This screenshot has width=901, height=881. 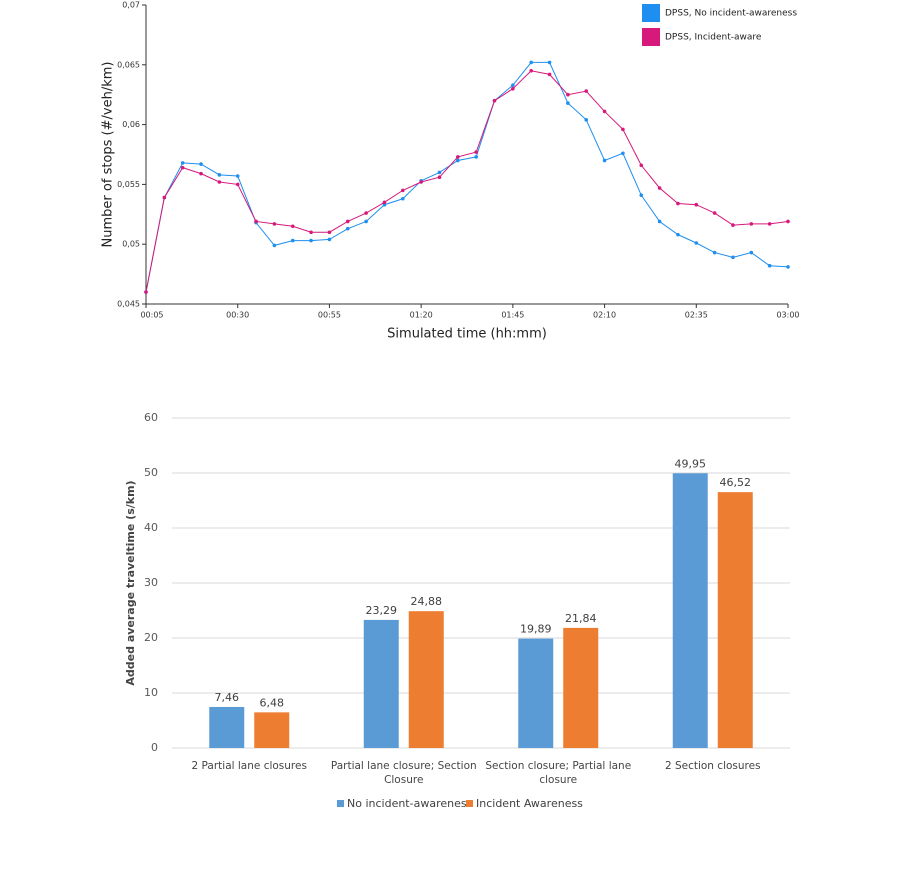 I want to click on y-tick-label: 60, so click(x=151, y=417).